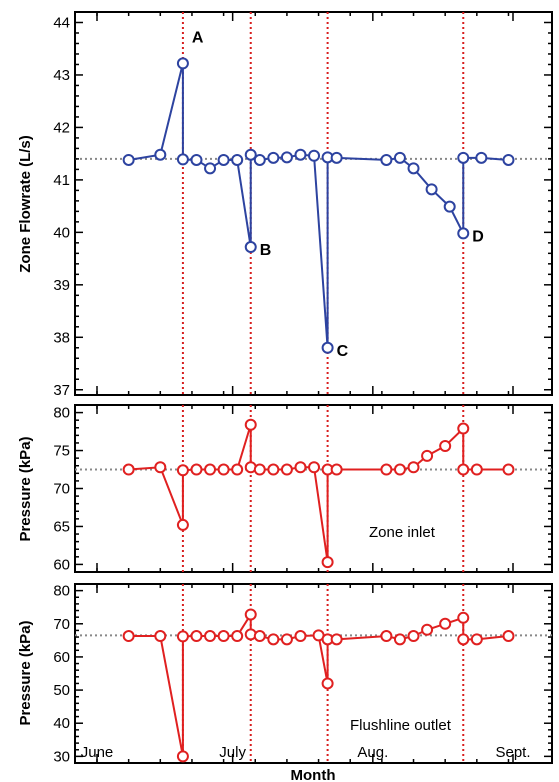 The width and height of the screenshot is (559, 782). Describe the element at coordinates (343, 351) in the screenshot. I see `point-label-c: C` at that location.